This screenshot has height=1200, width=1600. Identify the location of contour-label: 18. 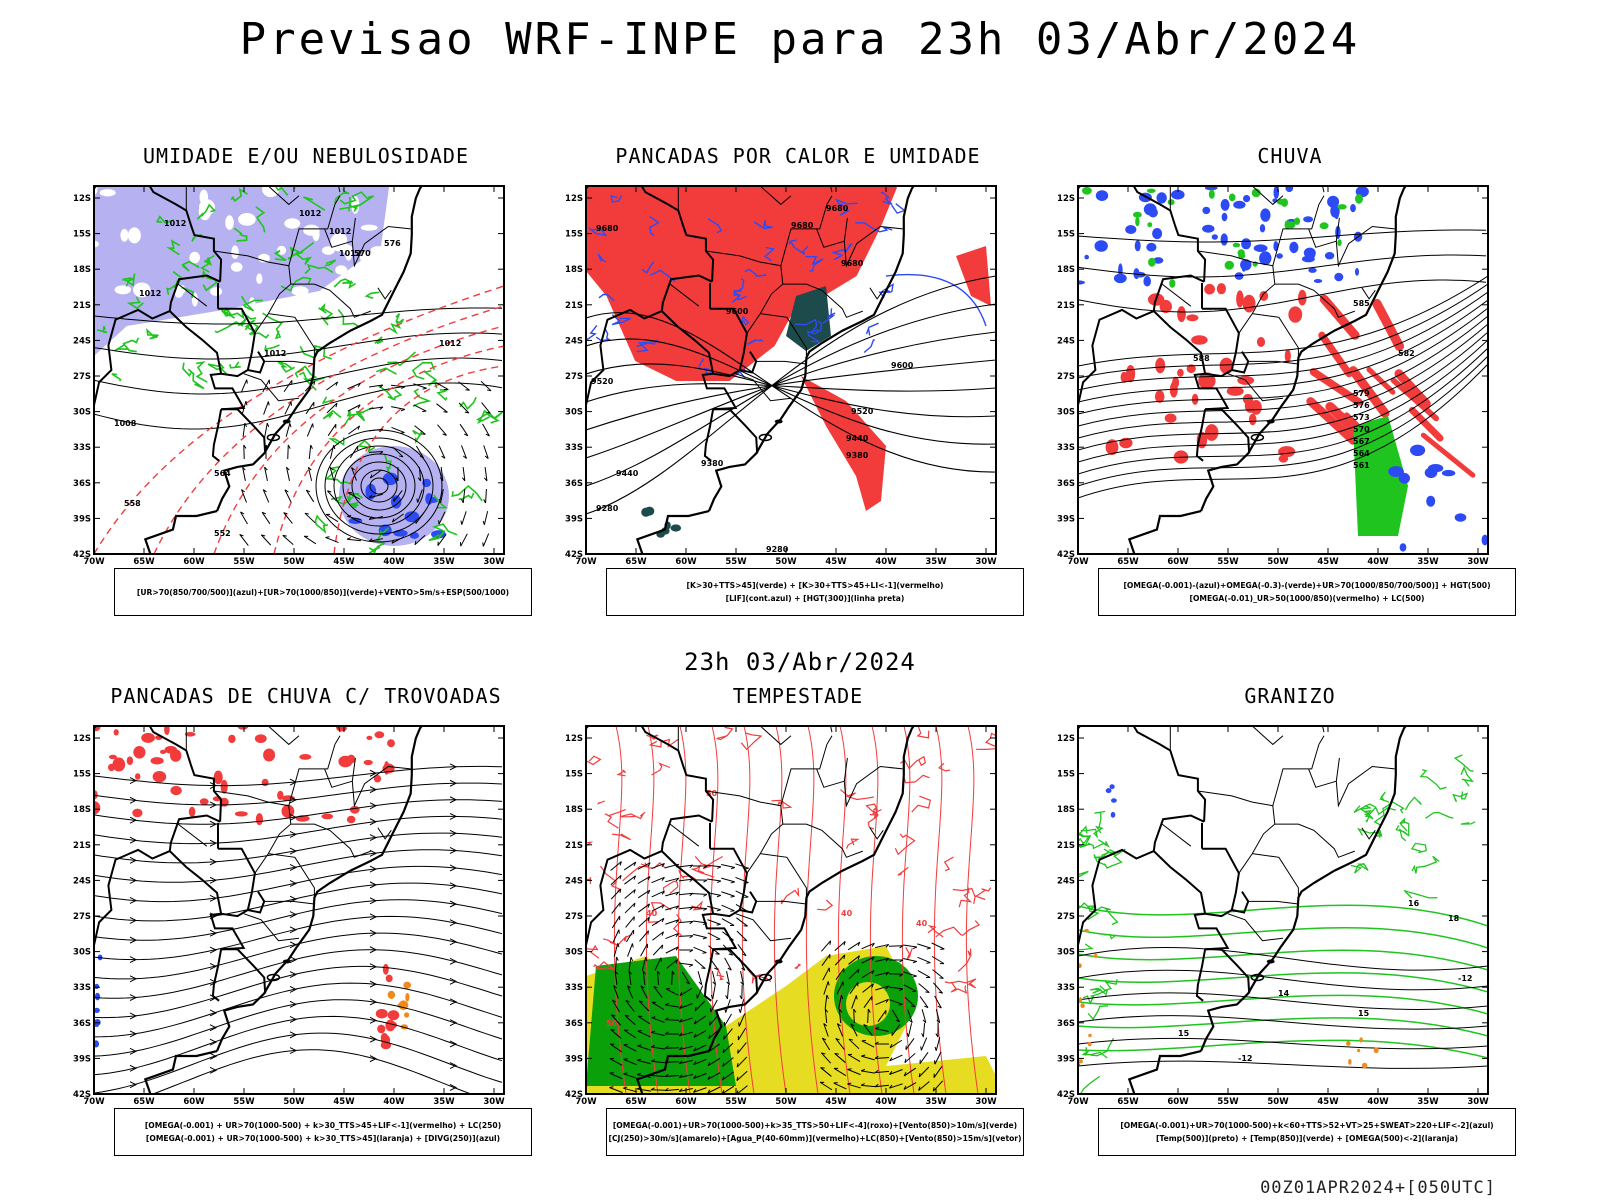
(1454, 918).